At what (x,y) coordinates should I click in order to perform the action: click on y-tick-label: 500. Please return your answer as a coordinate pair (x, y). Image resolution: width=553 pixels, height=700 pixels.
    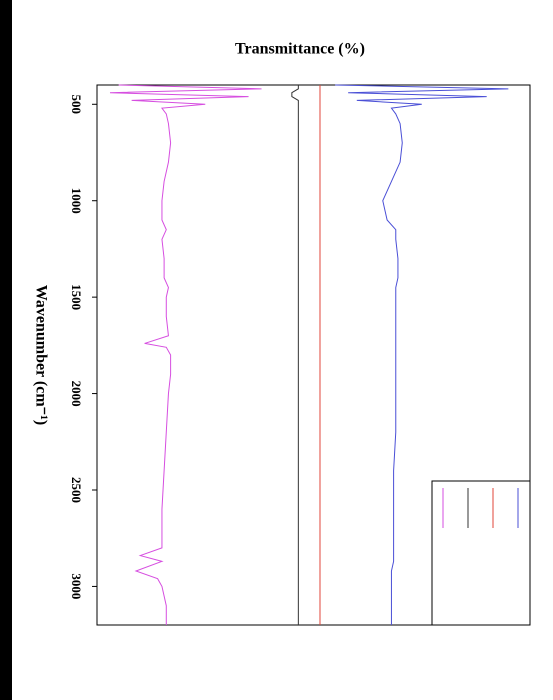
    Looking at the image, I should click on (76, 105).